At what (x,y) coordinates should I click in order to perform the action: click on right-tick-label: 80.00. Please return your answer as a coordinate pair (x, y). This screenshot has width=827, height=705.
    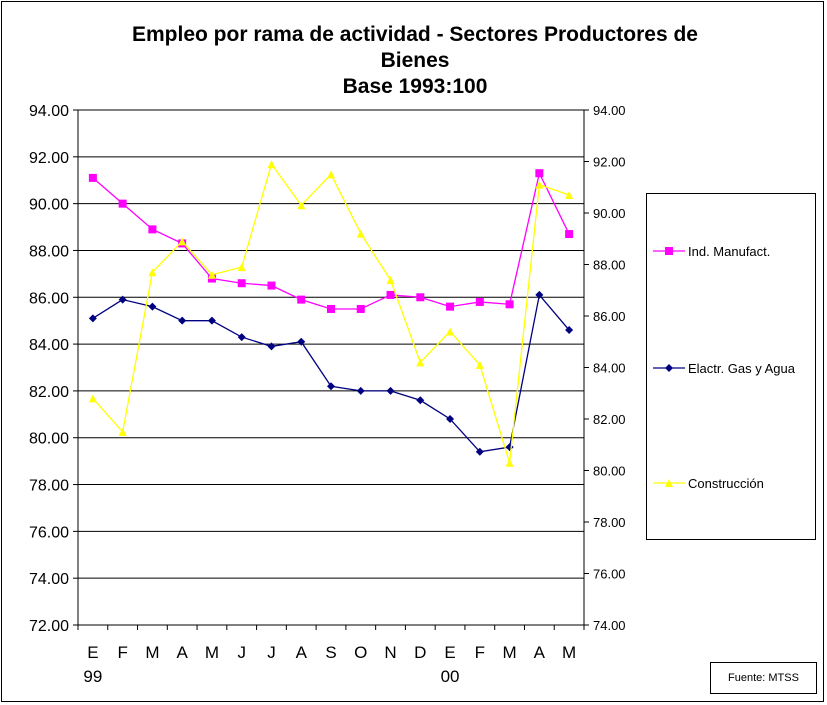
    Looking at the image, I should click on (609, 471).